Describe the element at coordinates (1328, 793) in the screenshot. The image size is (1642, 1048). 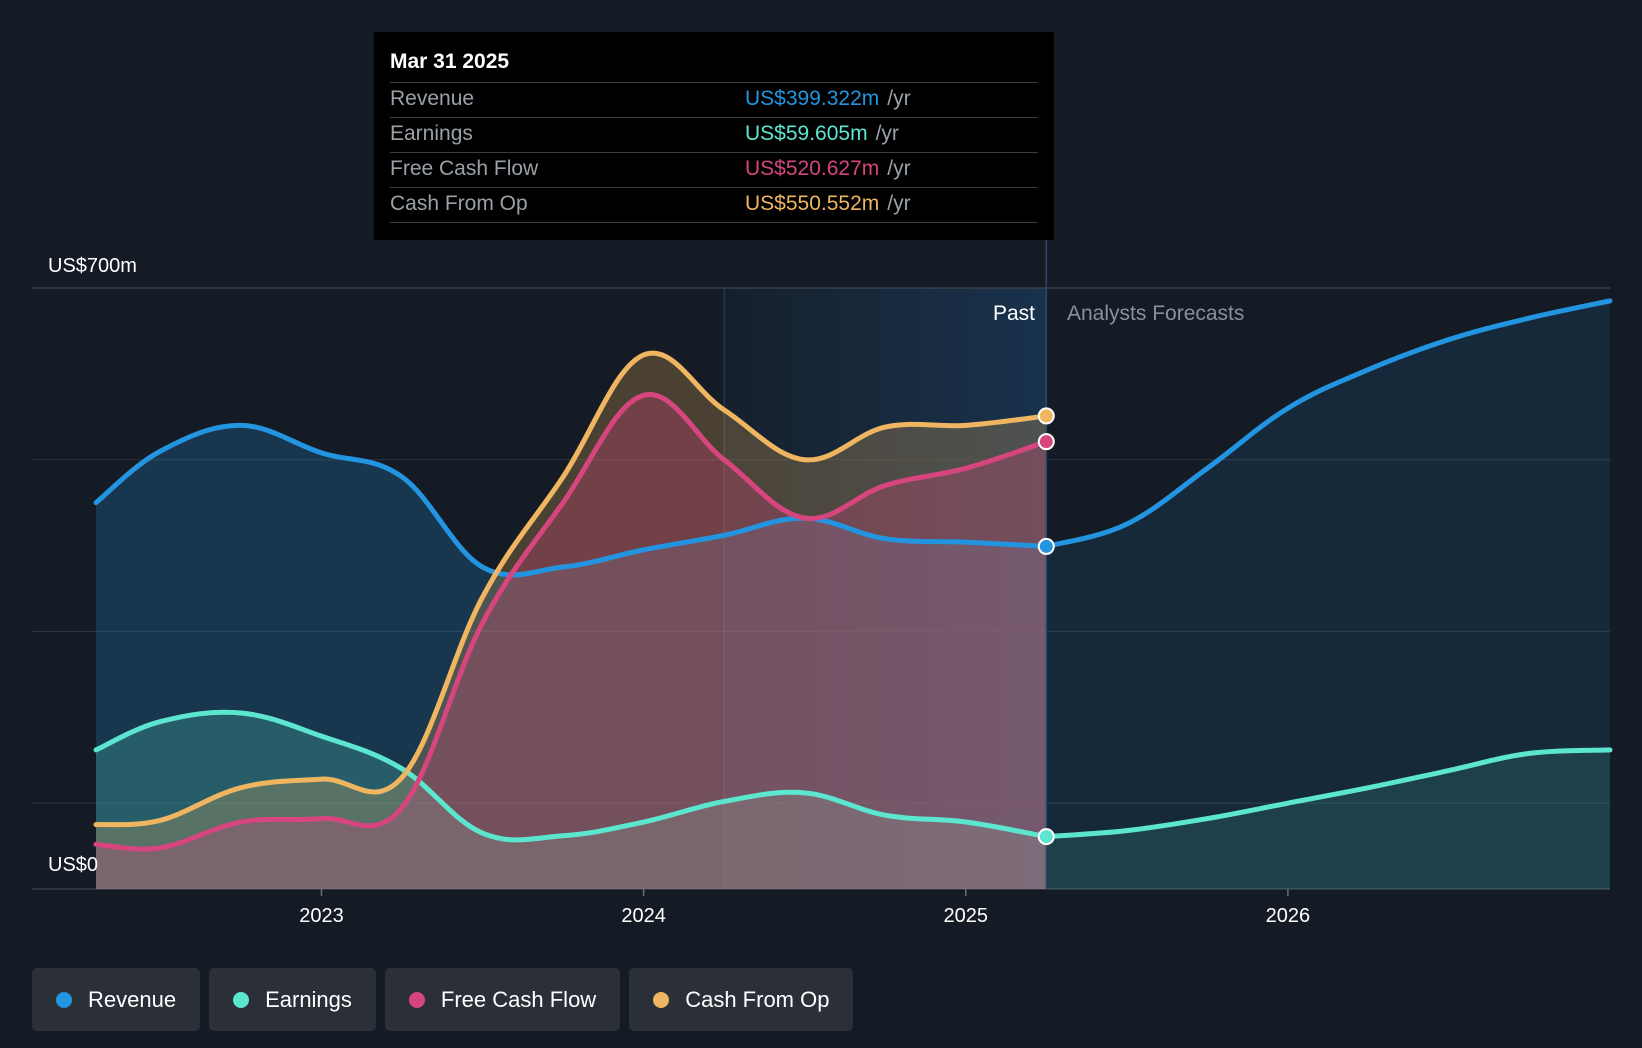
I see `earnings-forecast-line` at that location.